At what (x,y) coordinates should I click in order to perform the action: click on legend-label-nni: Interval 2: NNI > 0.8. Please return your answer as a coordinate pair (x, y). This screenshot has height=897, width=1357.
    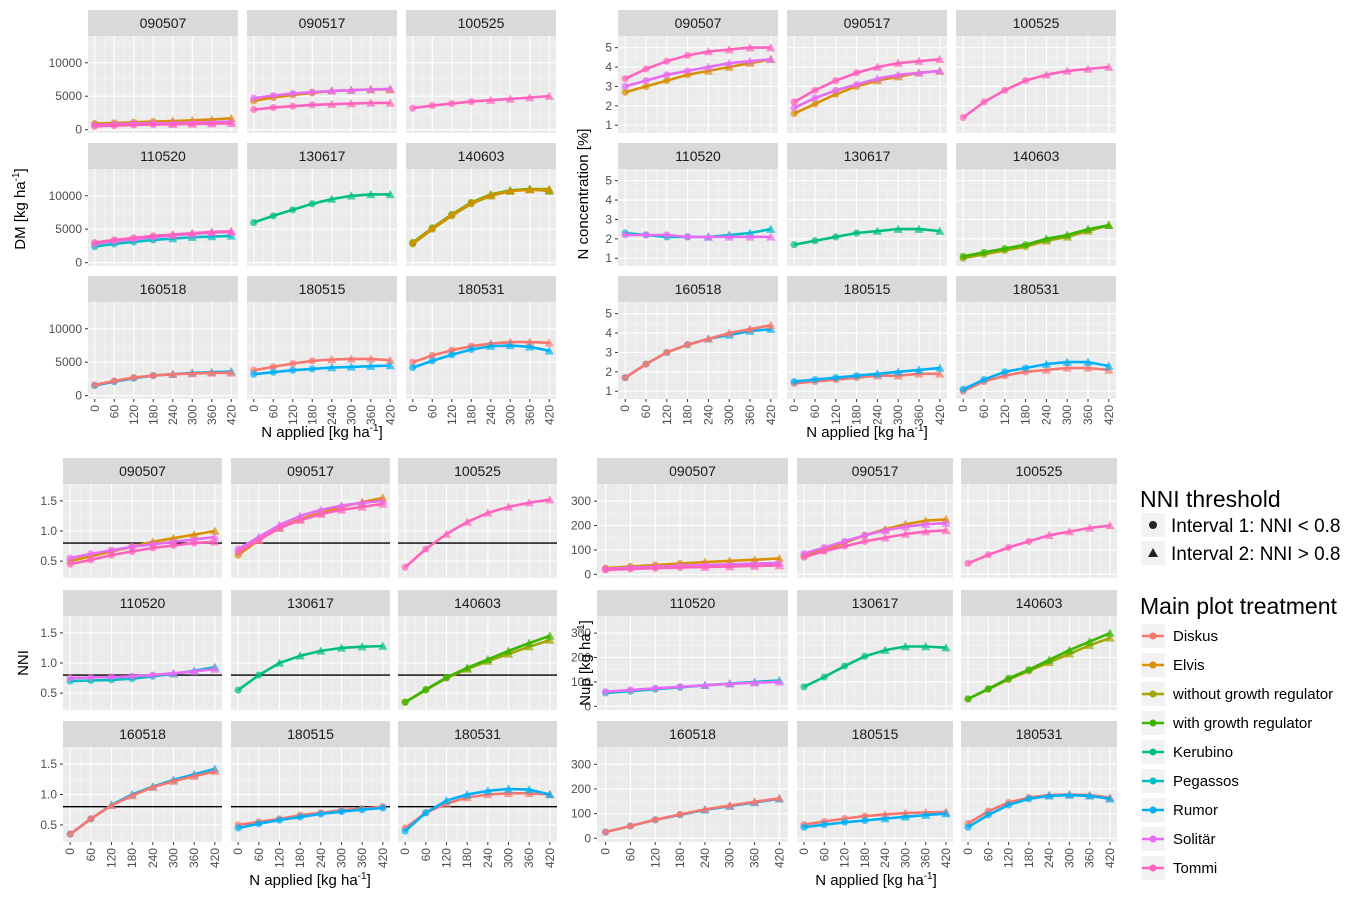
    Looking at the image, I should click on (1256, 554).